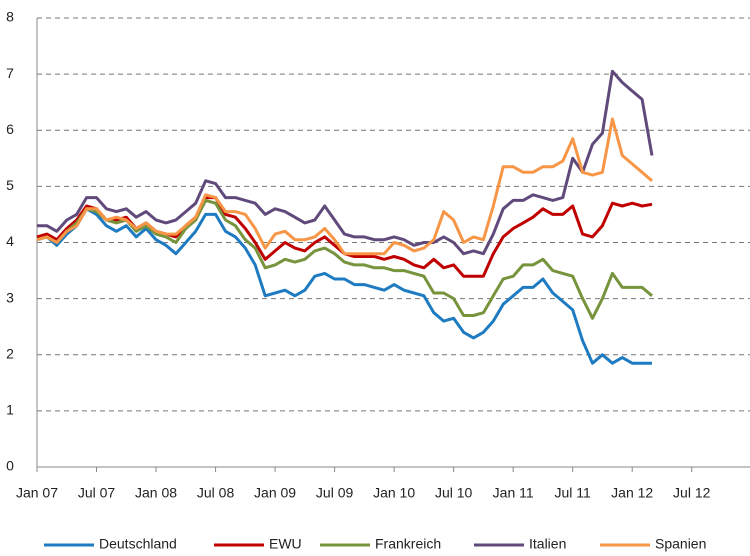 This screenshot has height=556, width=750. Describe the element at coordinates (680, 544) in the screenshot. I see `legend-label: Spanien` at that location.